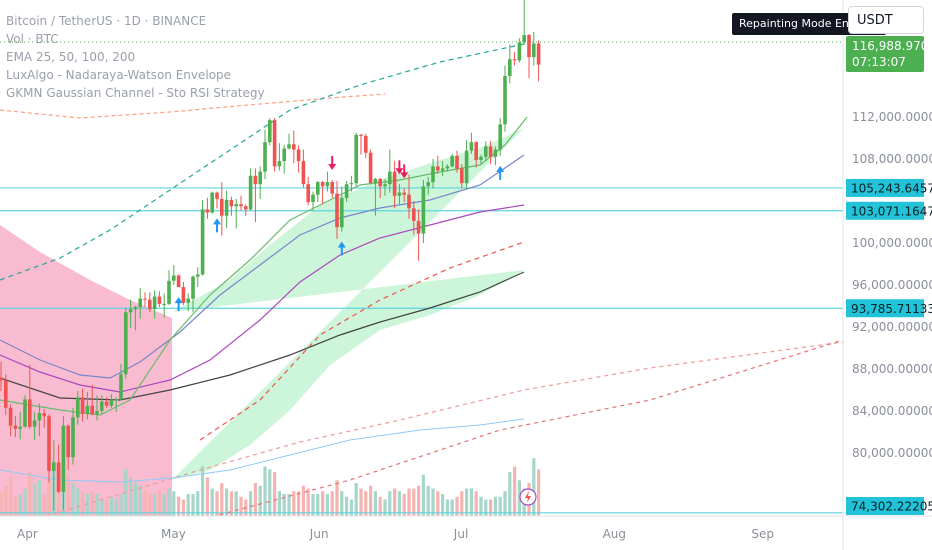 This screenshot has height=550, width=932. Describe the element at coordinates (892, 411) in the screenshot. I see `price-axis-label: 84,000.00000` at that location.